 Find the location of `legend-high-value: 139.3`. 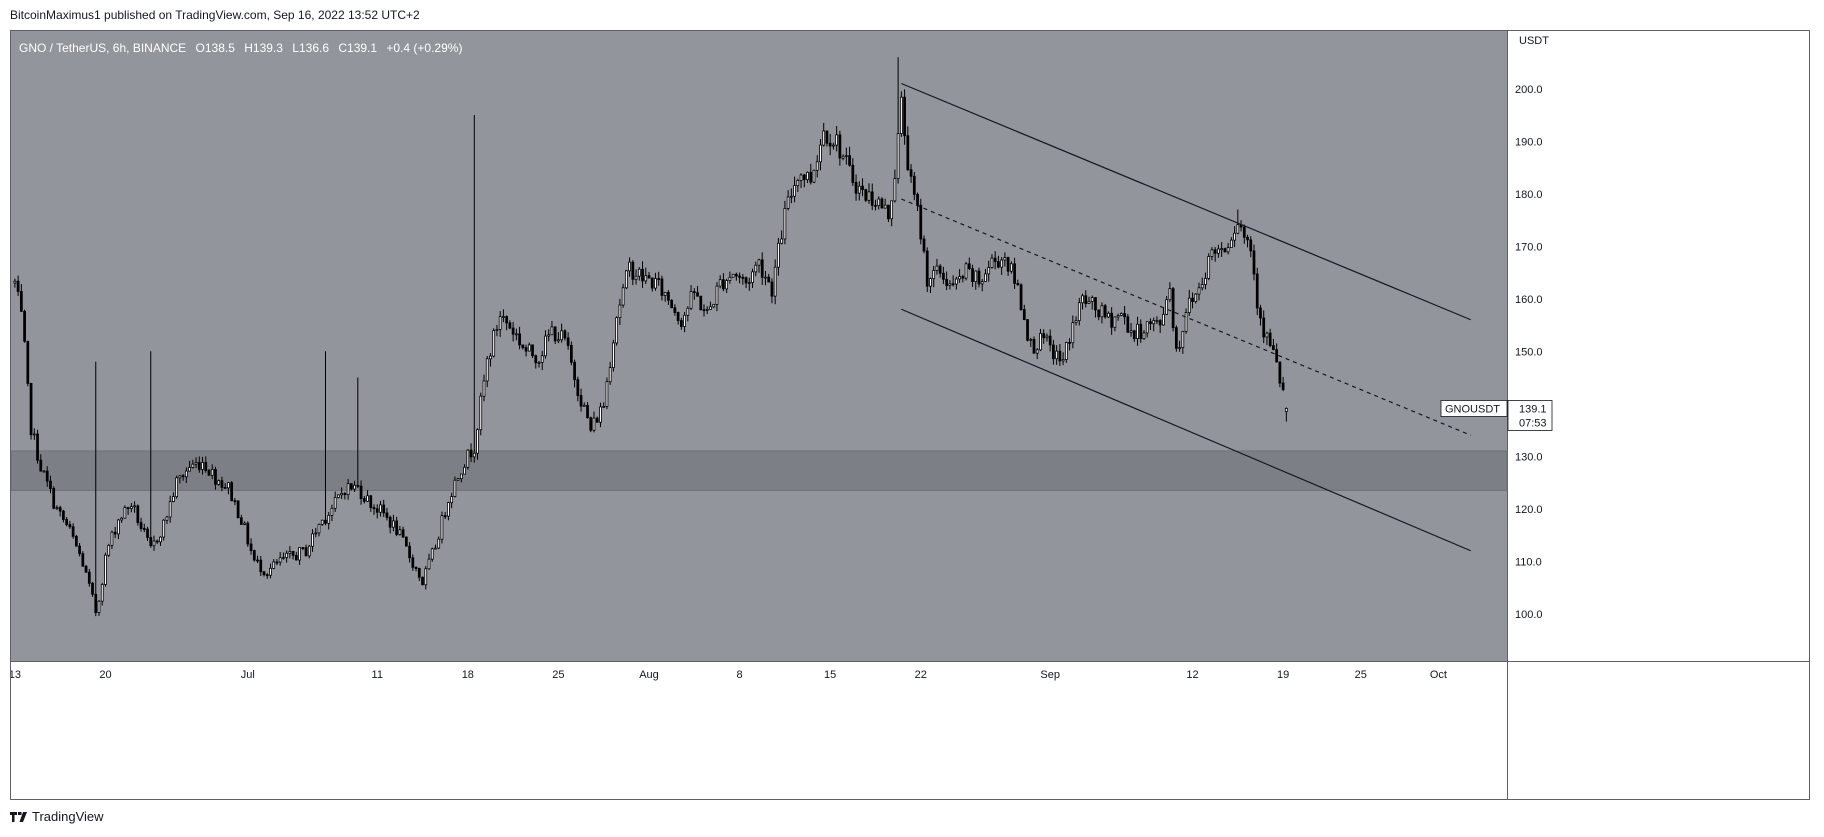

legend-high-value: 139.3 is located at coordinates (267, 48).